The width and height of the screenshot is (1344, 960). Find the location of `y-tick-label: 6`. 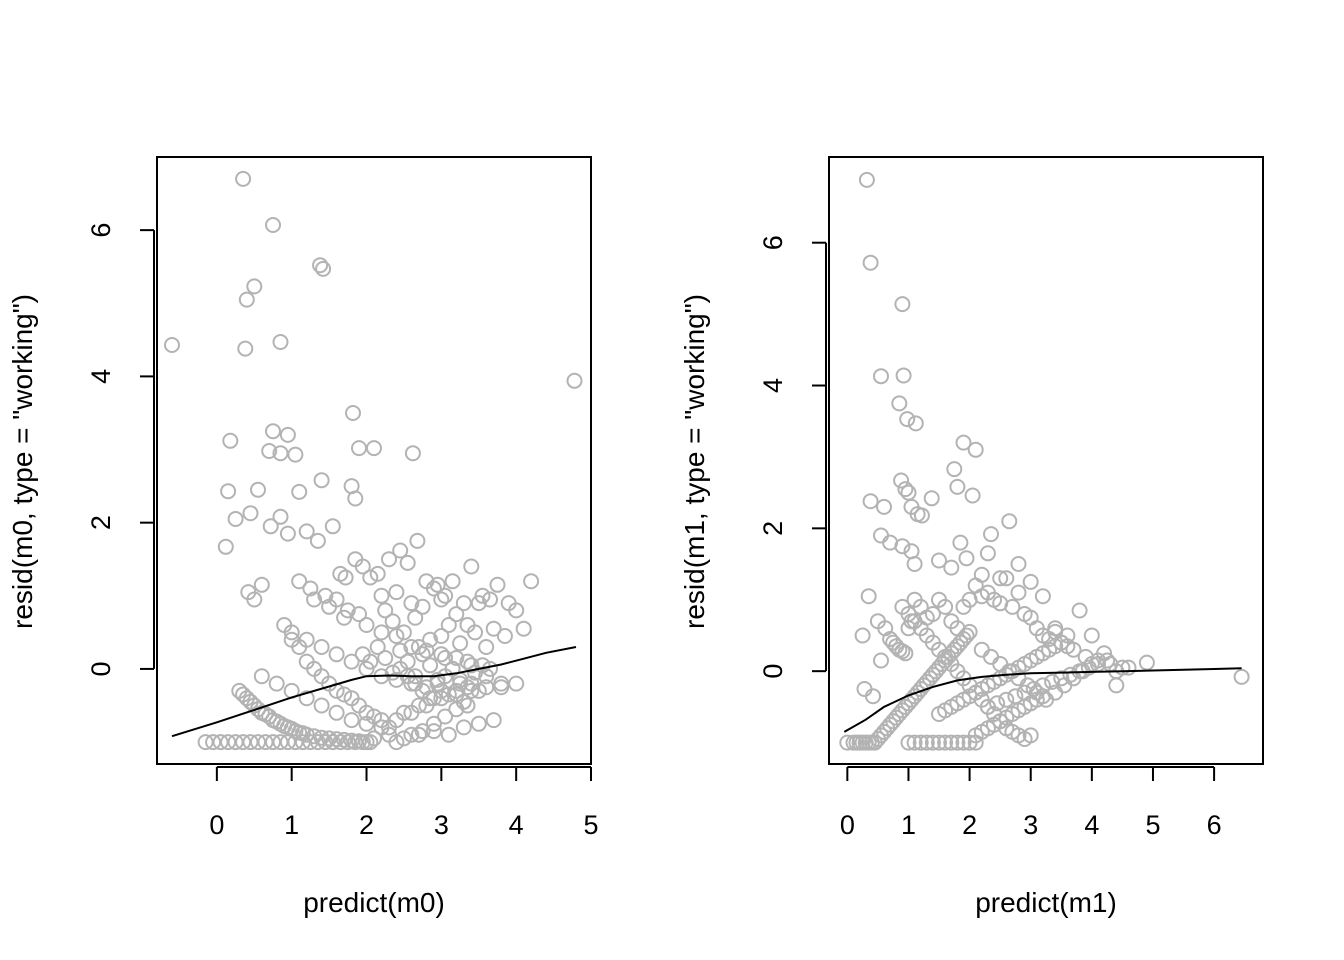

y-tick-label: 6 is located at coordinates (101, 230).